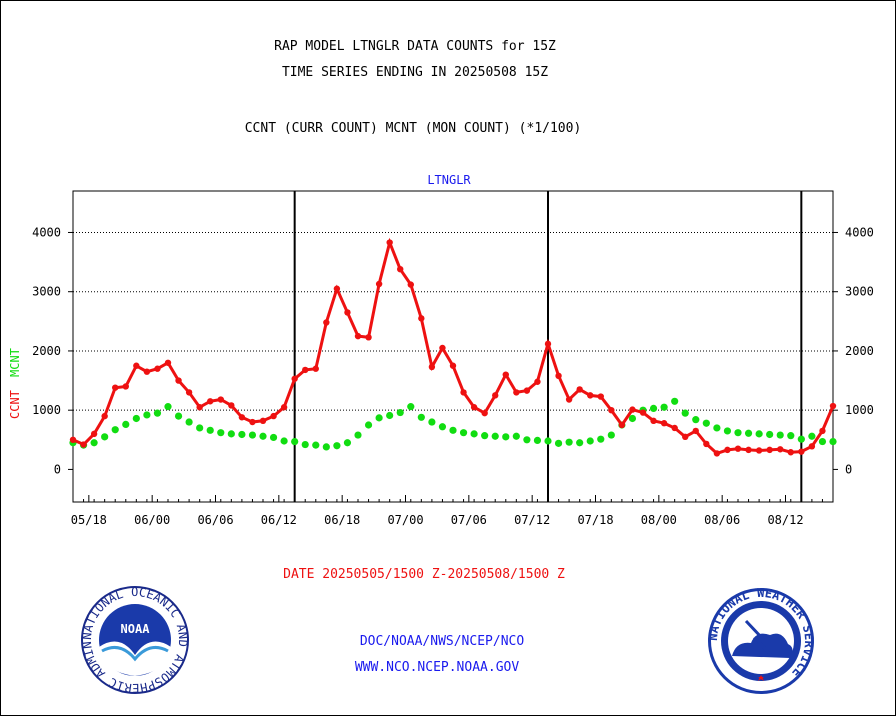 This screenshot has width=896, height=716. I want to click on org-path: DOC/NOAA/NWS/NCEP/NCO, so click(442, 641).